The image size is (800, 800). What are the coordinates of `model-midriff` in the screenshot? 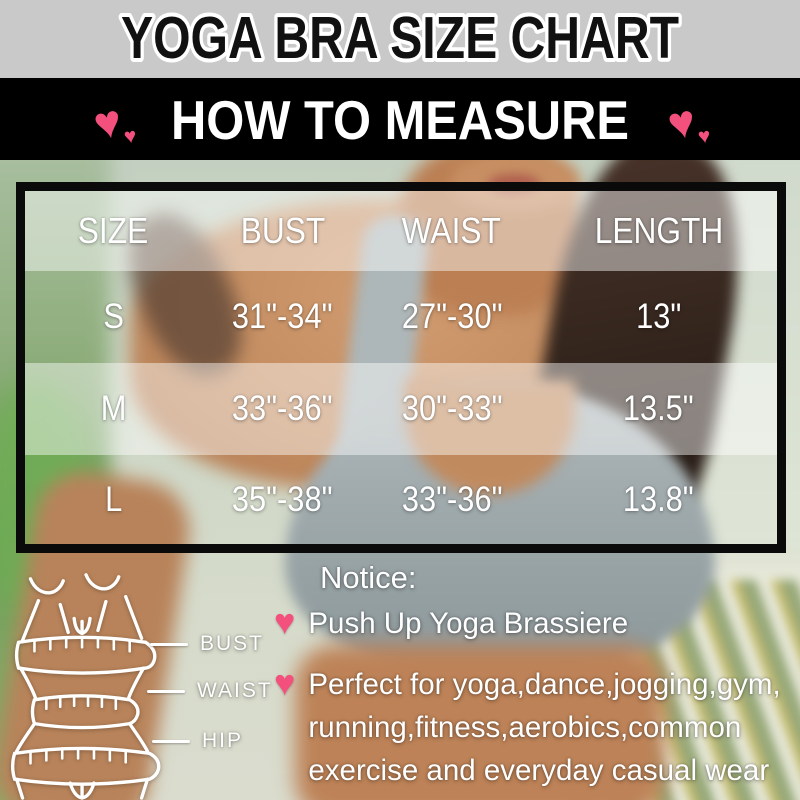 It's located at (480, 722).